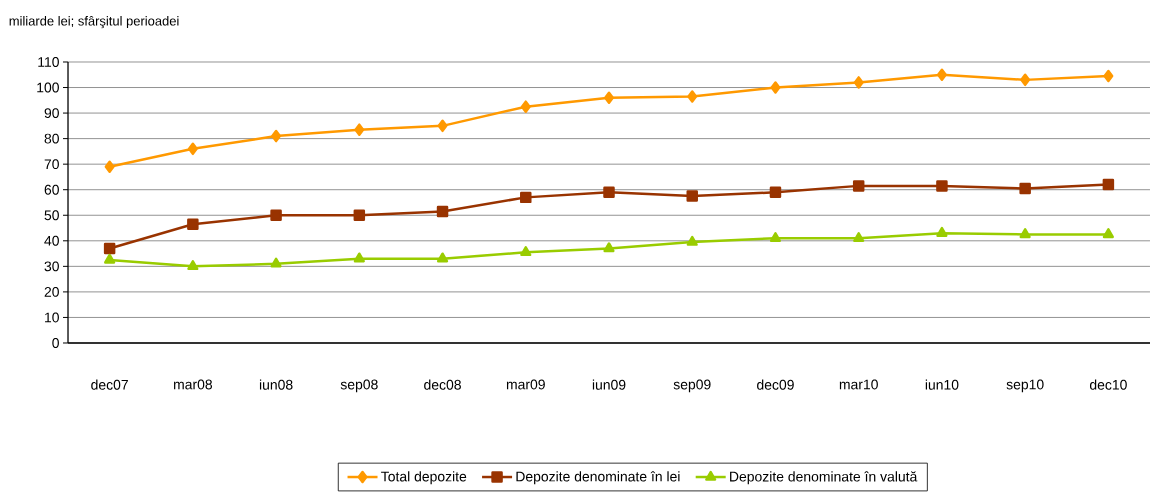  What do you see at coordinates (598, 478) in the screenshot?
I see `legend-label: Depozite denominate în lei` at bounding box center [598, 478].